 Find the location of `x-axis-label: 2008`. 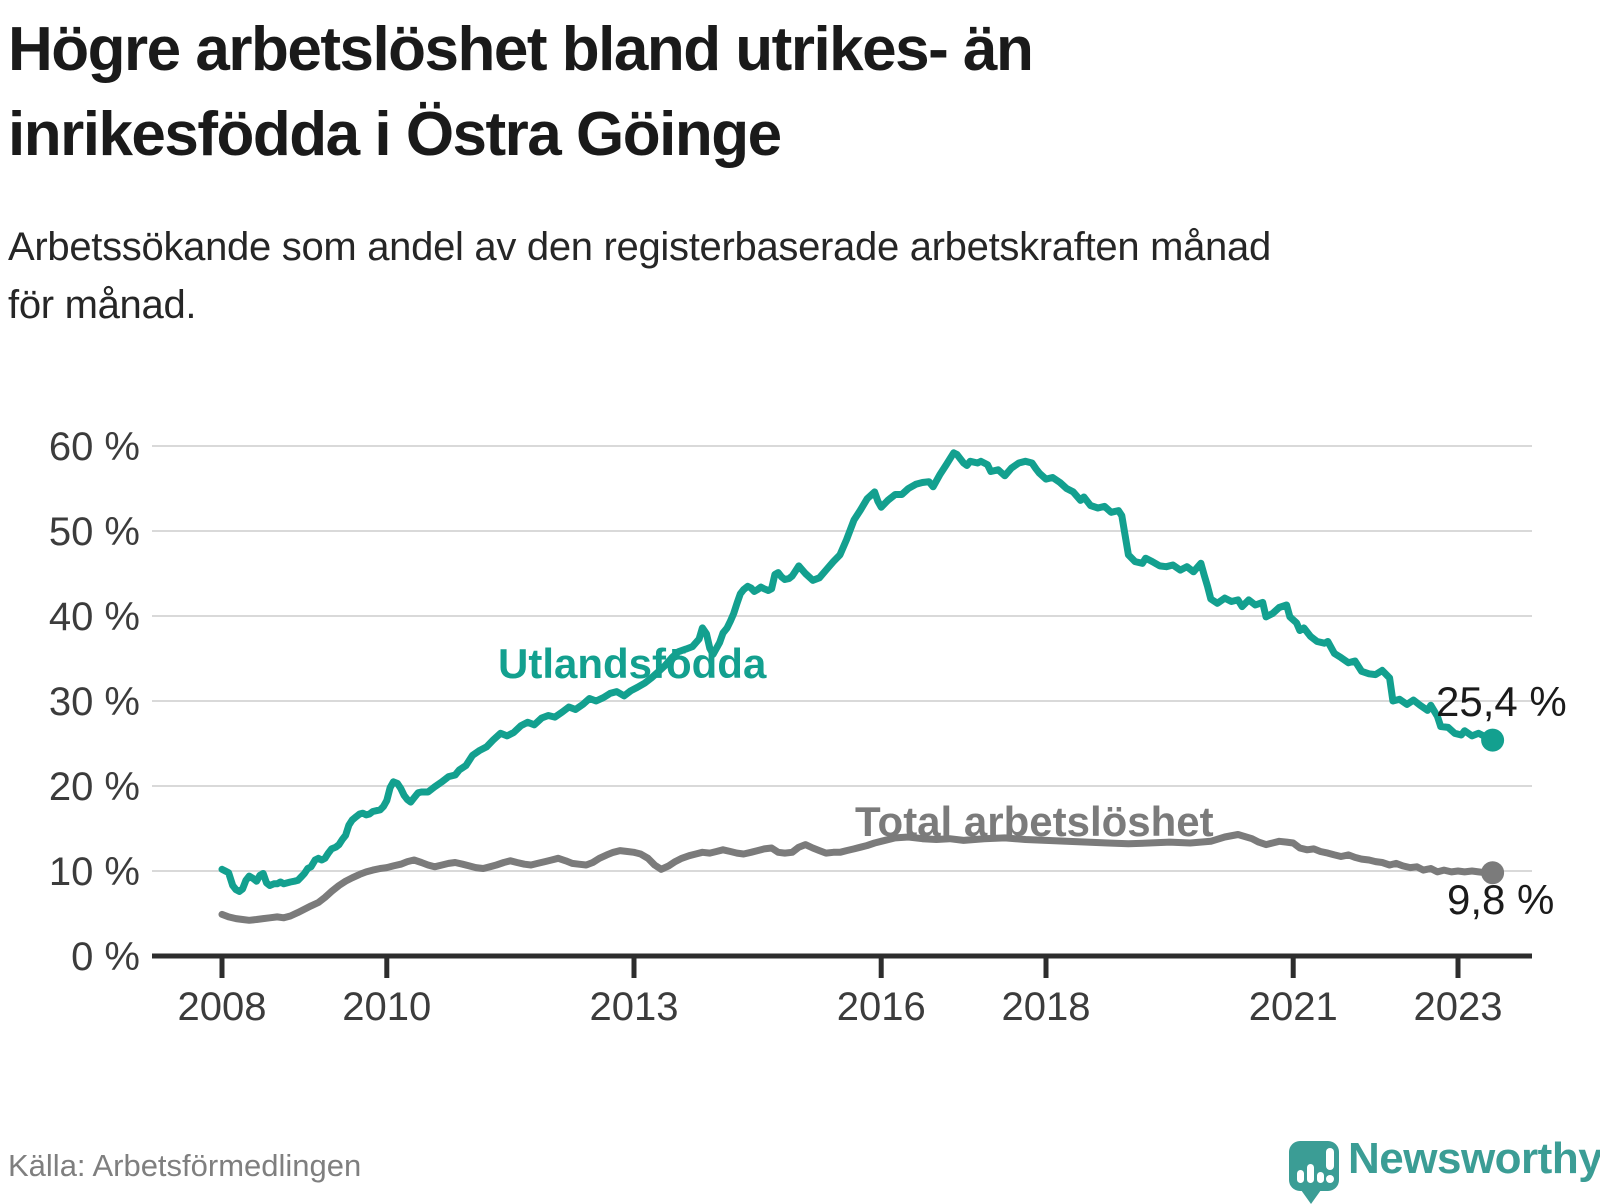

x-axis-label: 2008 is located at coordinates (222, 1007).